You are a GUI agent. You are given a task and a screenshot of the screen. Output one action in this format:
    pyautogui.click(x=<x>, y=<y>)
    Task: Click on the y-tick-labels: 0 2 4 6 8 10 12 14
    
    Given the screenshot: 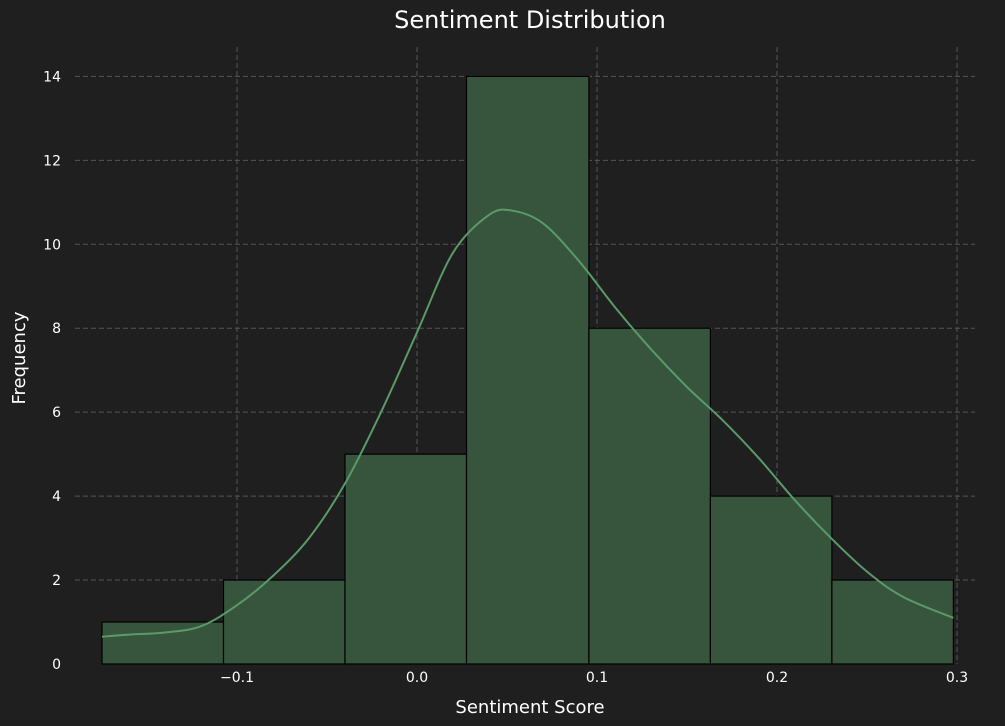 What is the action you would take?
    pyautogui.click(x=52, y=371)
    